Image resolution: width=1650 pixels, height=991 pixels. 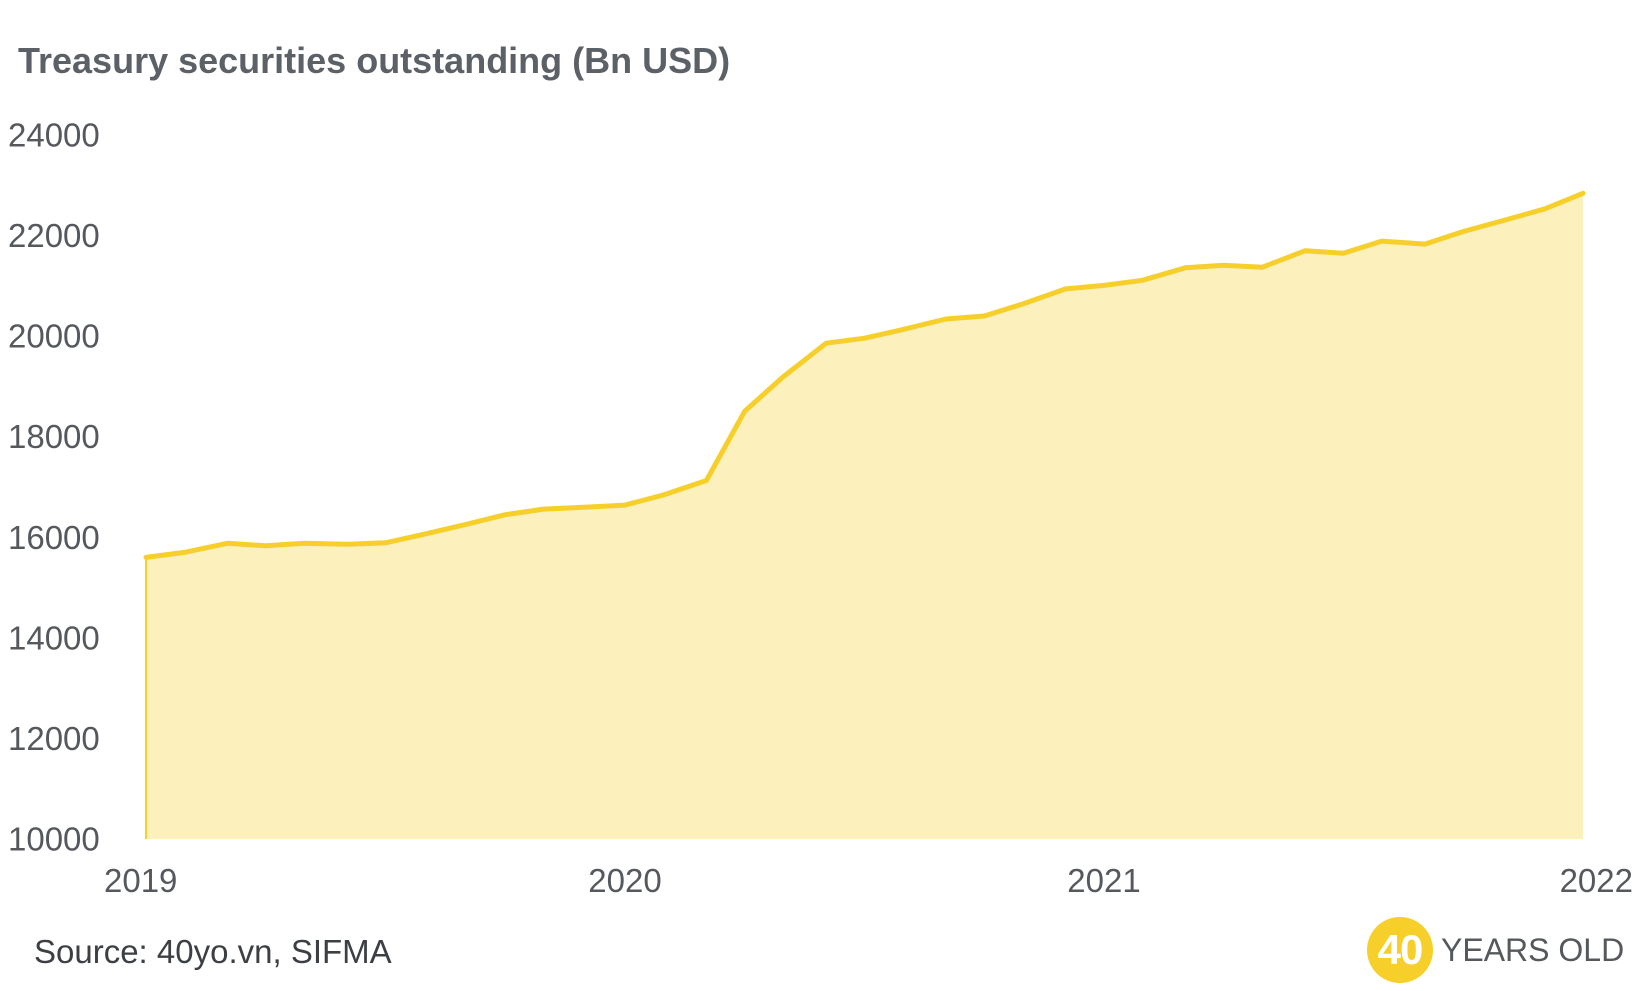 What do you see at coordinates (54, 839) in the screenshot?
I see `y-tick-label: 10000` at bounding box center [54, 839].